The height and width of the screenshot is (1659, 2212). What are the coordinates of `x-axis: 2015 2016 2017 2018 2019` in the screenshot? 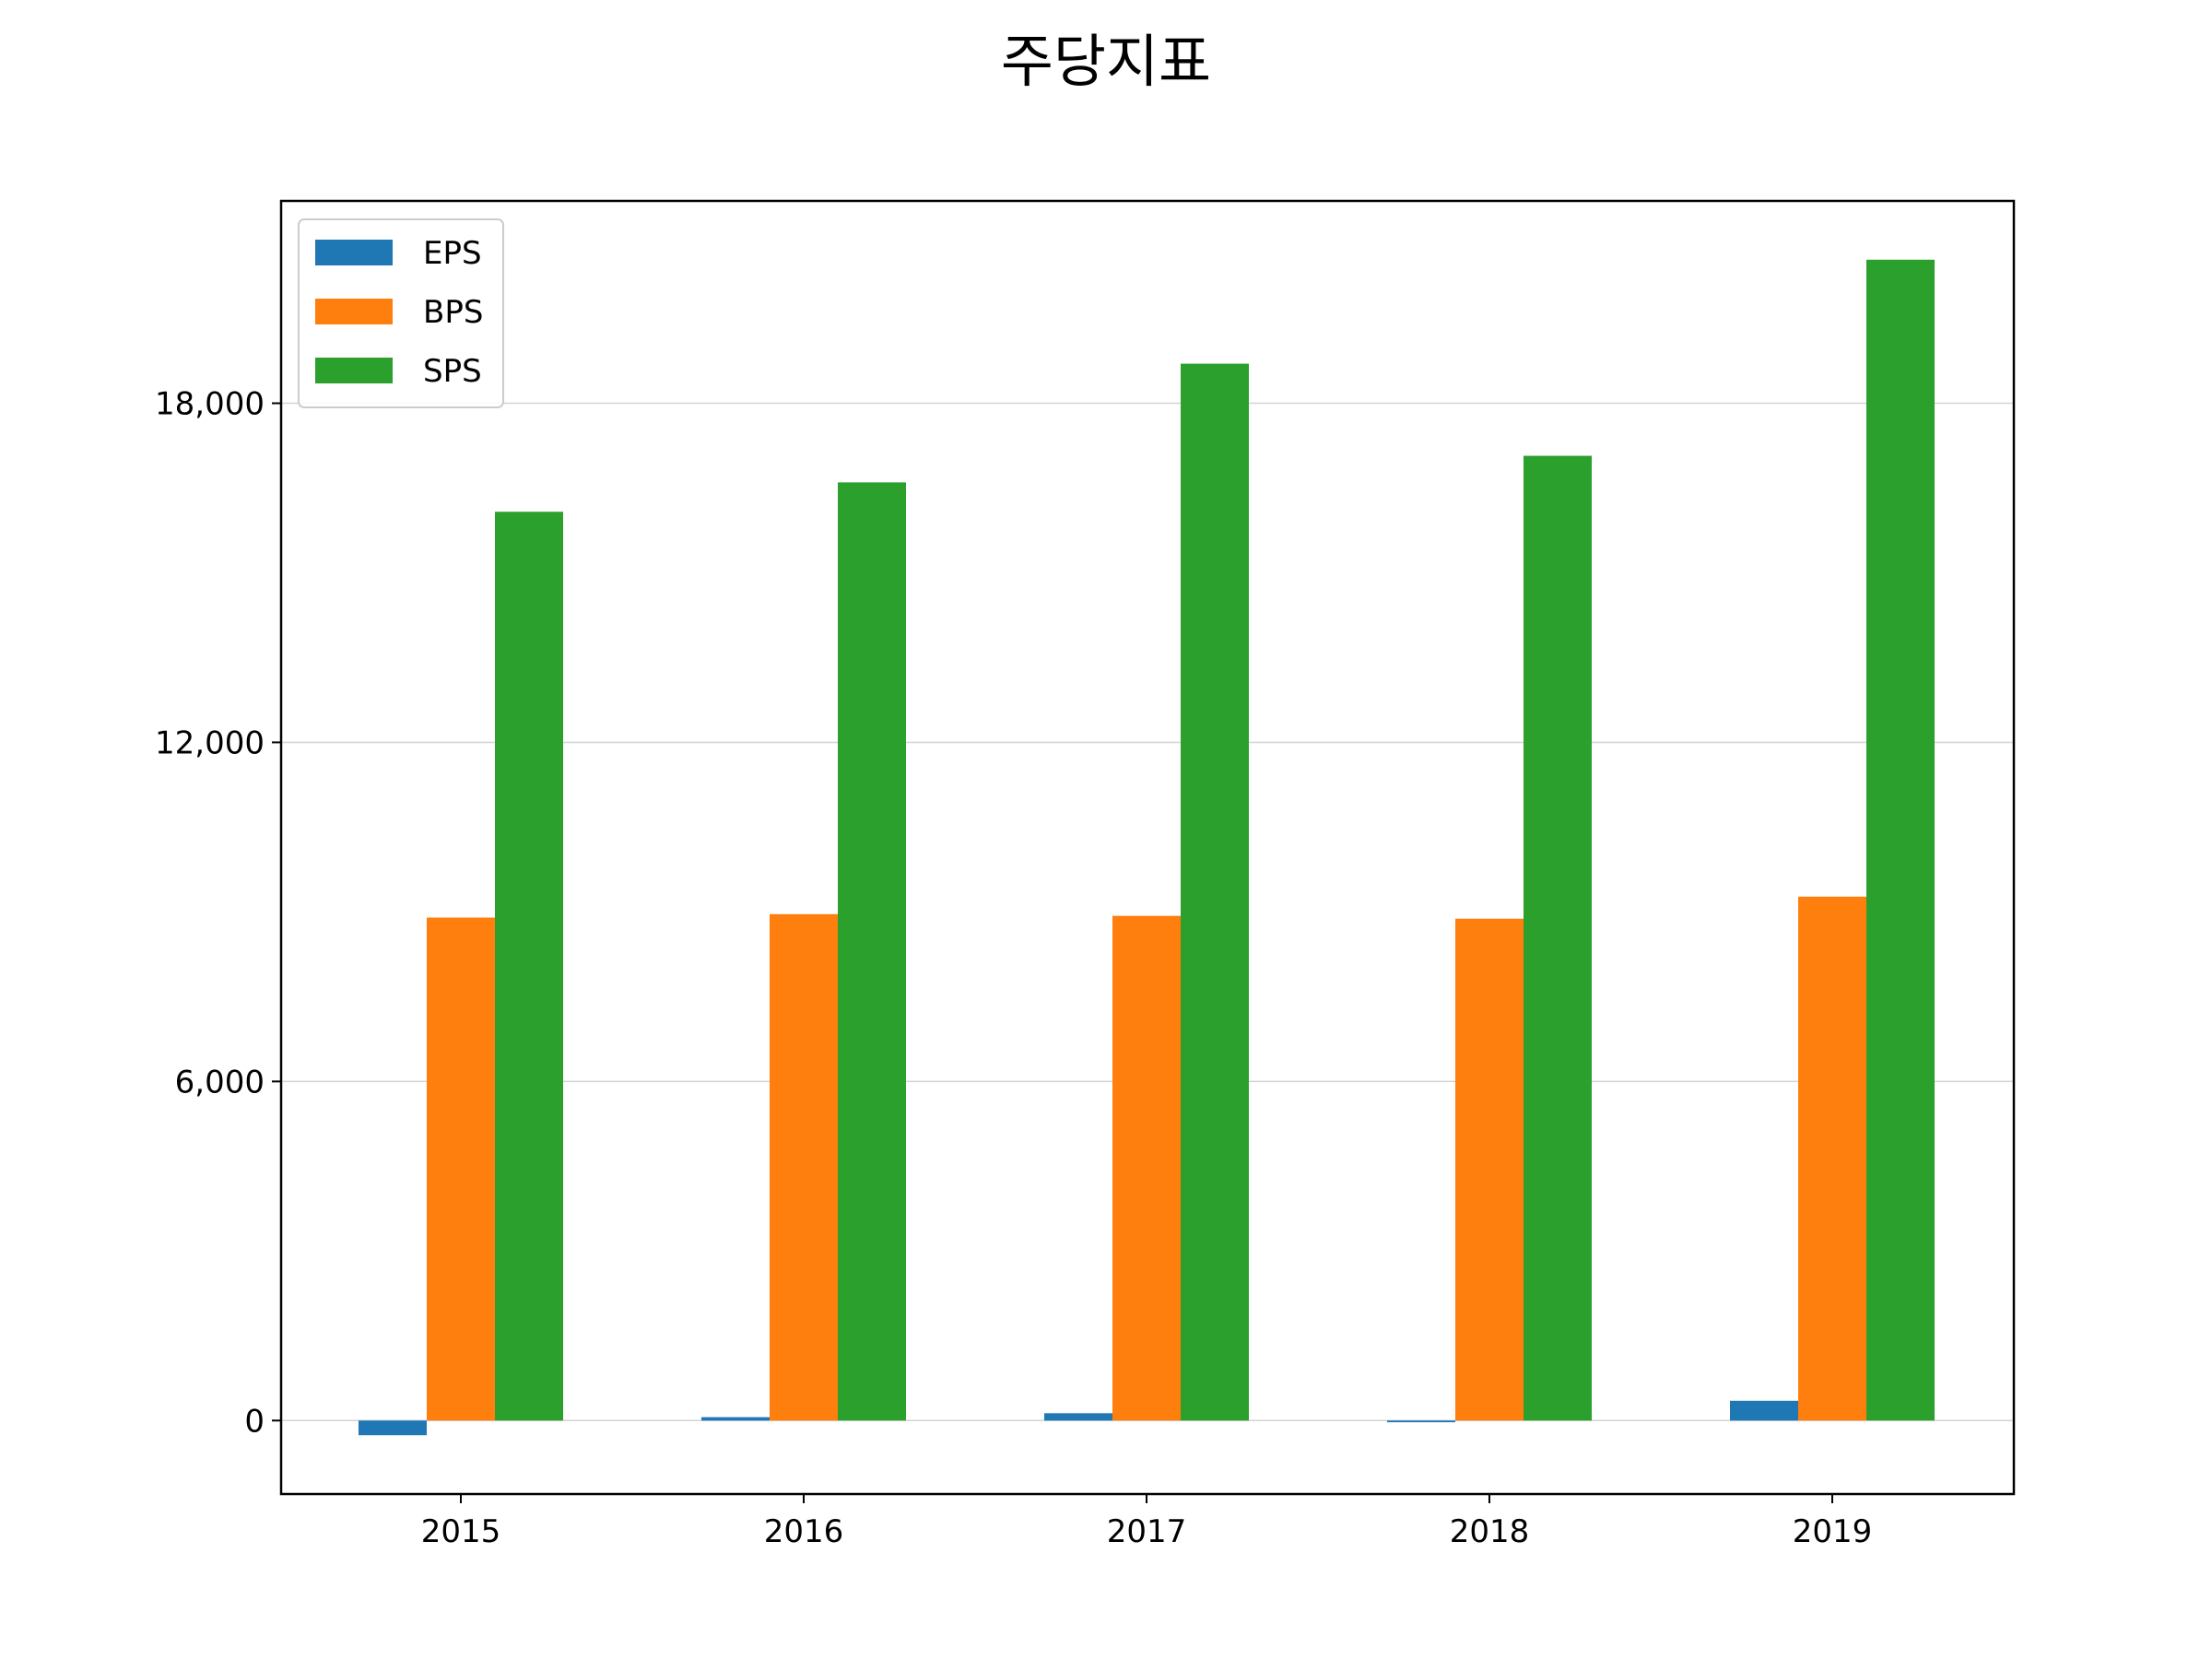 It's located at (1147, 1522).